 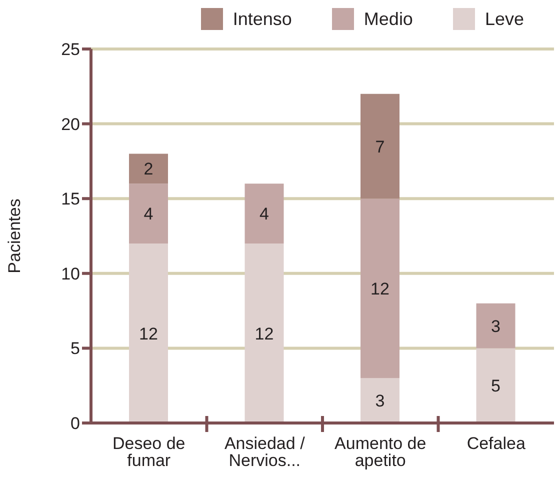 I want to click on data-label: 2, so click(x=149, y=169).